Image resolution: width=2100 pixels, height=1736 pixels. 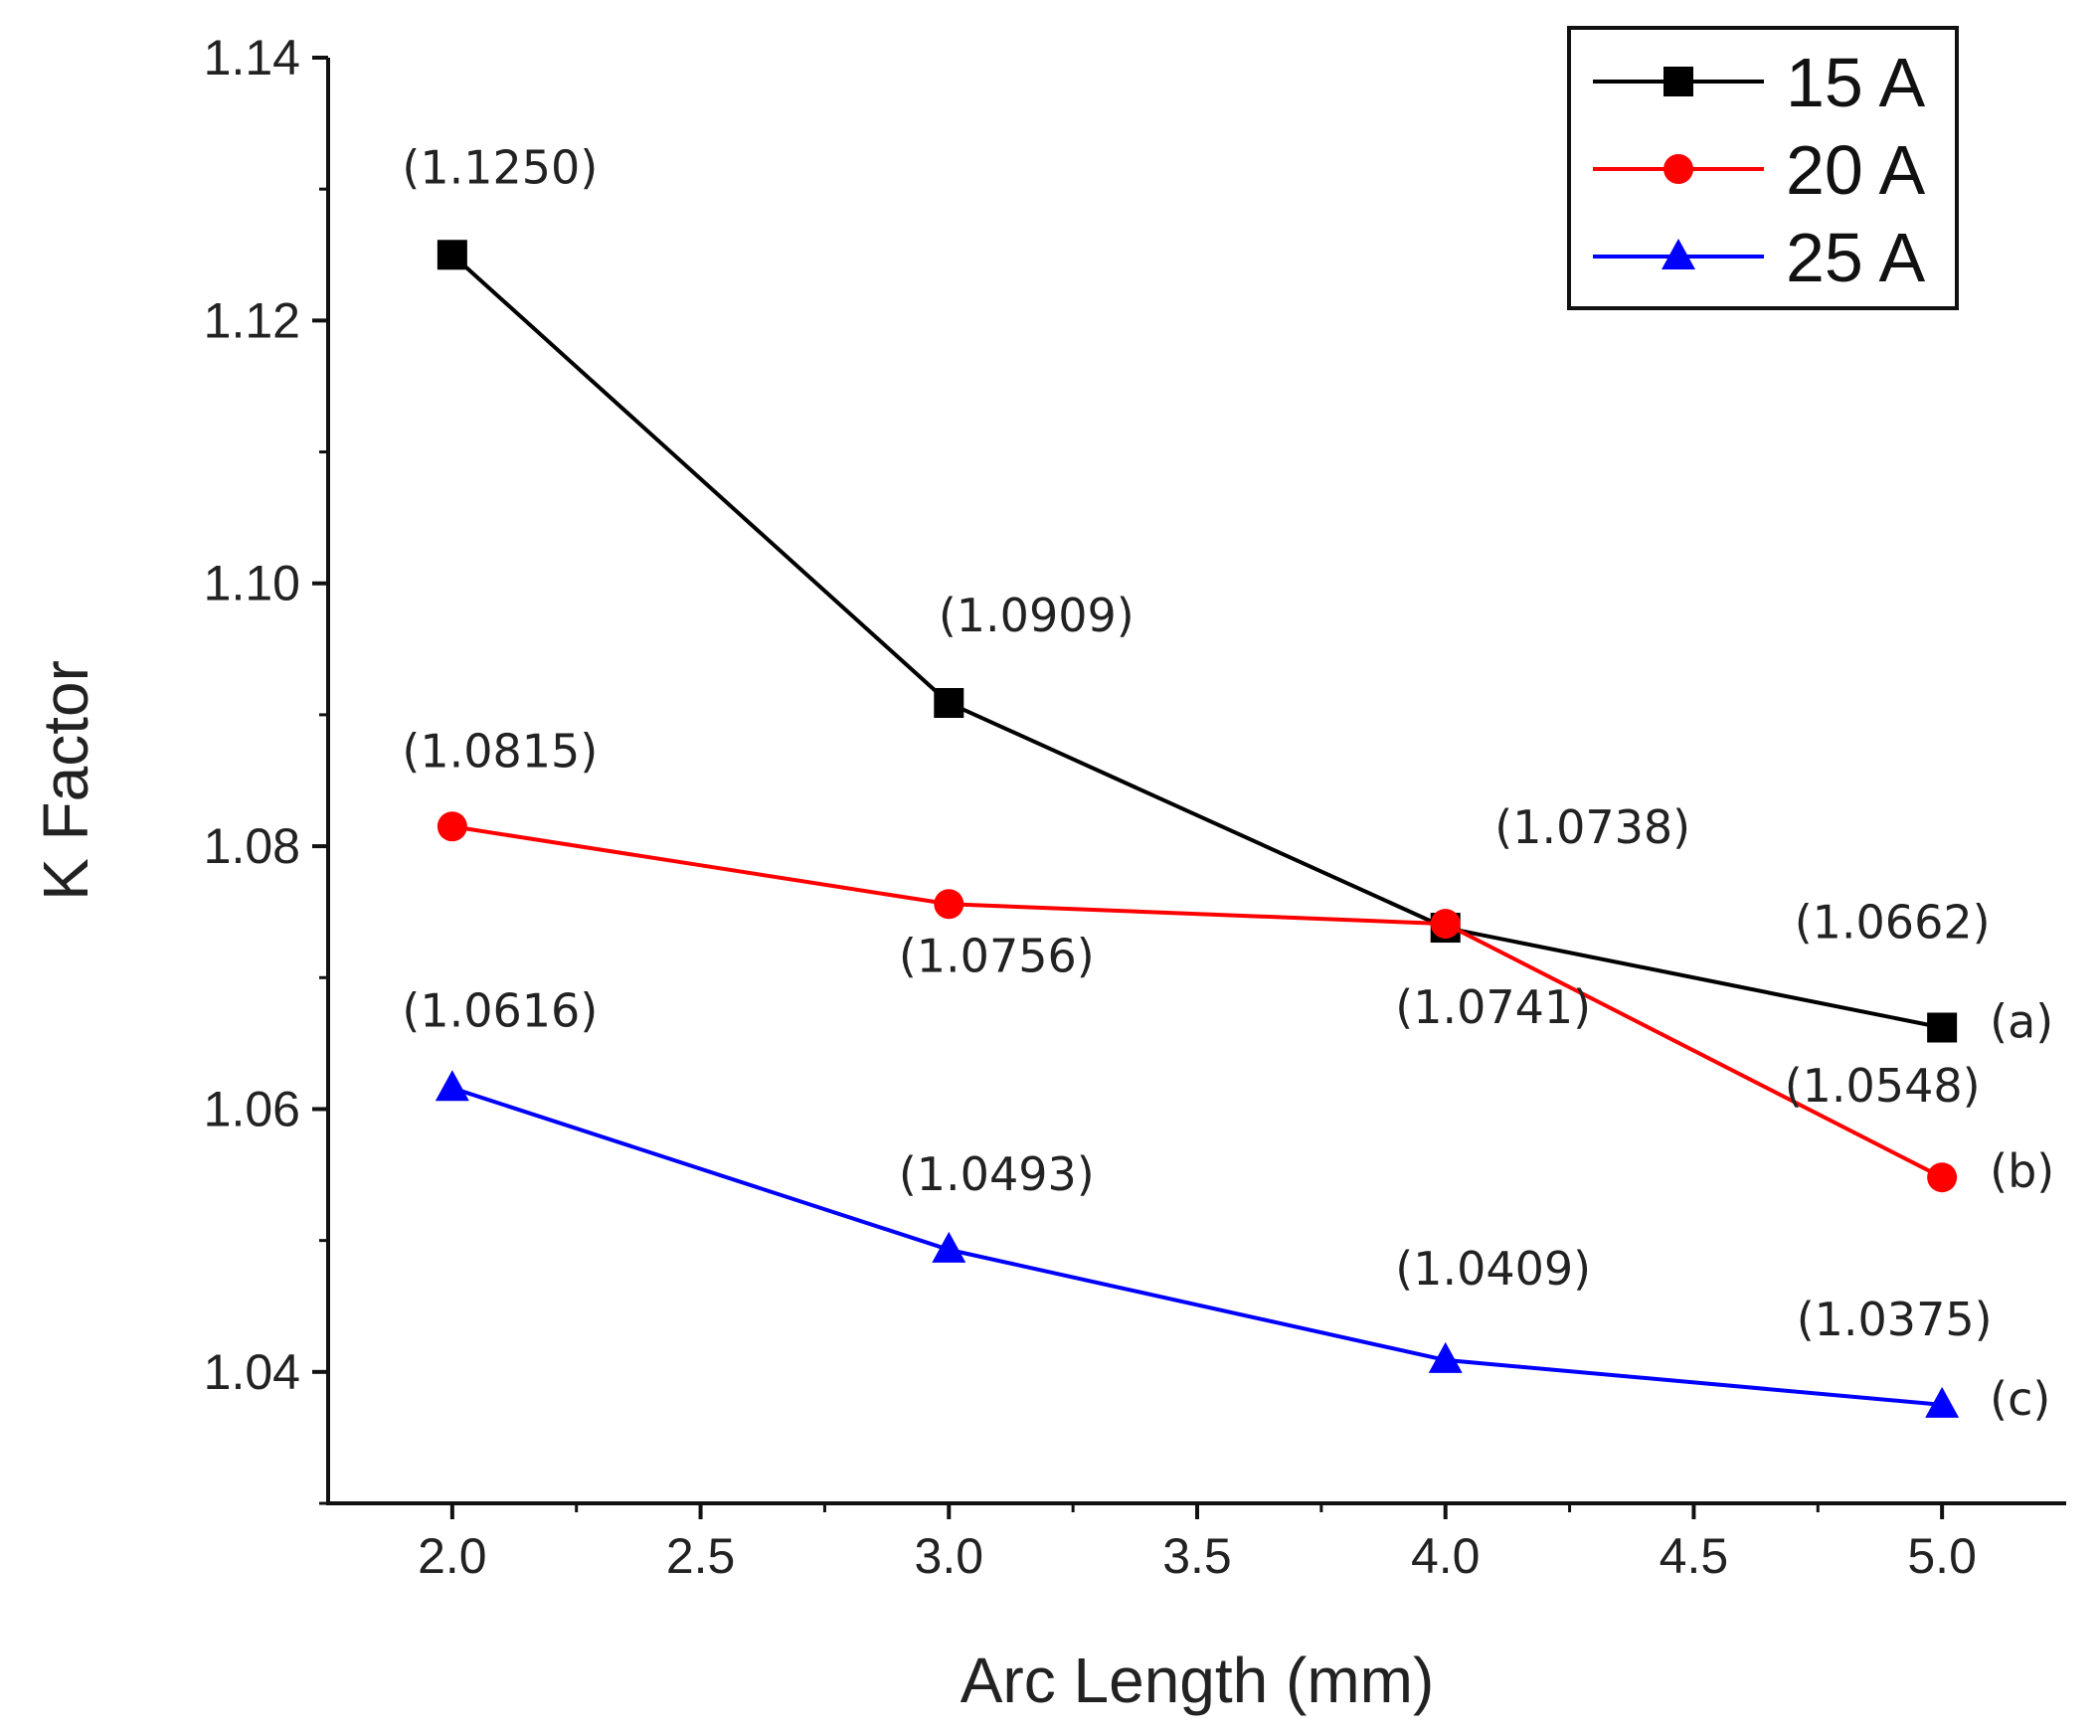 I want to click on series-line-25a, so click(x=1197, y=1247).